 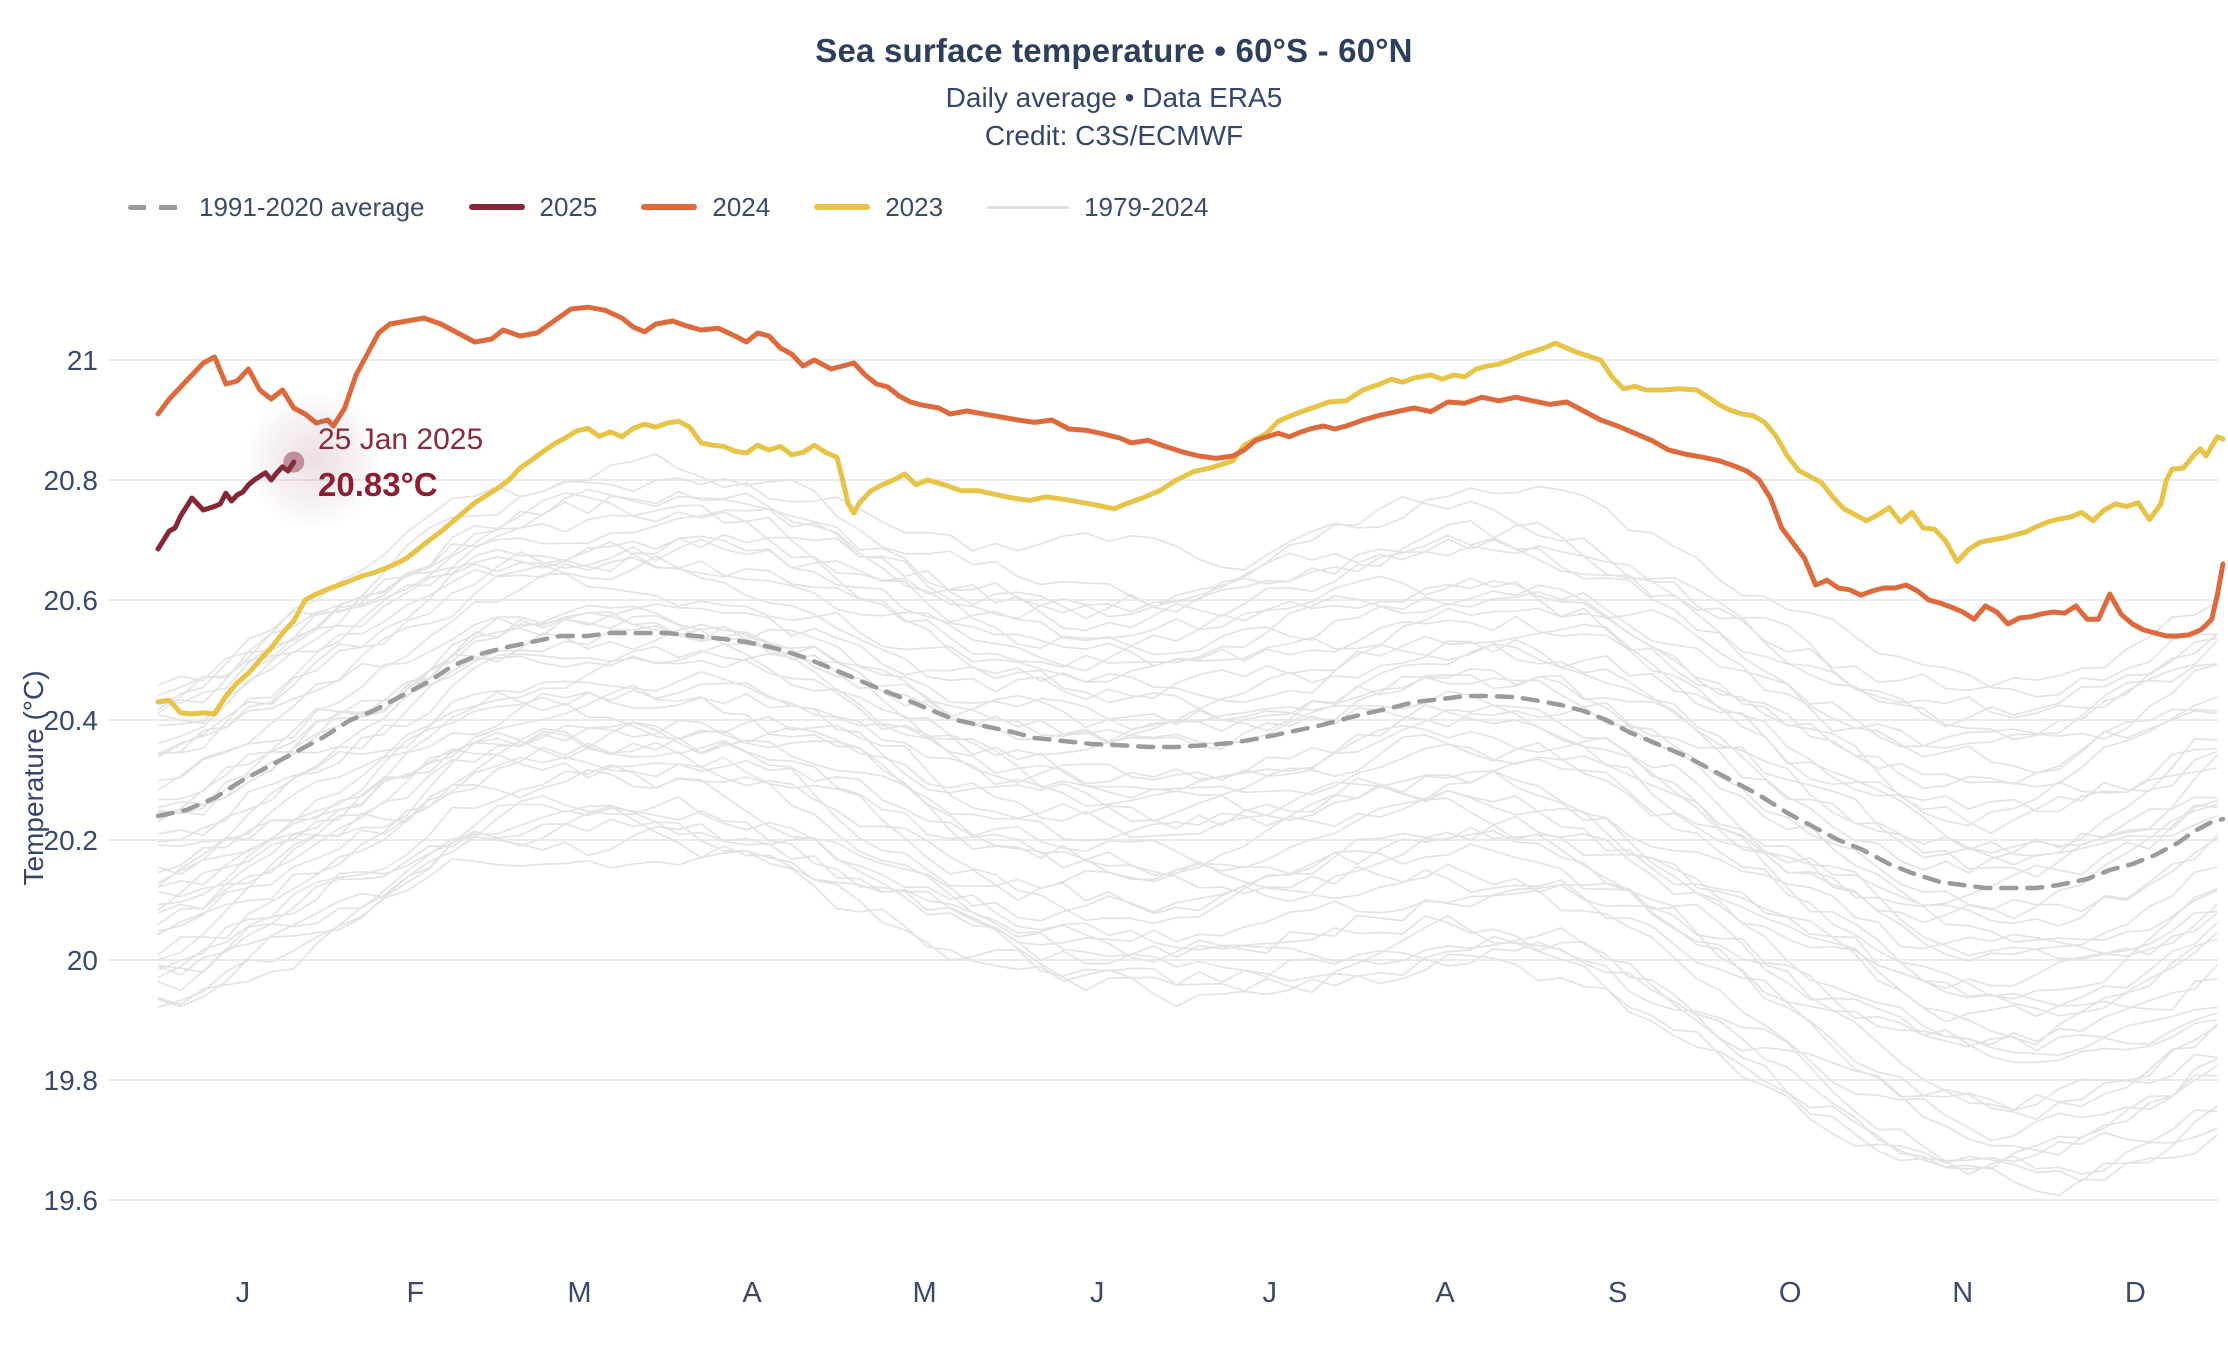 What do you see at coordinates (1028, 207) in the screenshot?
I see `legend-swatch-ensemble` at bounding box center [1028, 207].